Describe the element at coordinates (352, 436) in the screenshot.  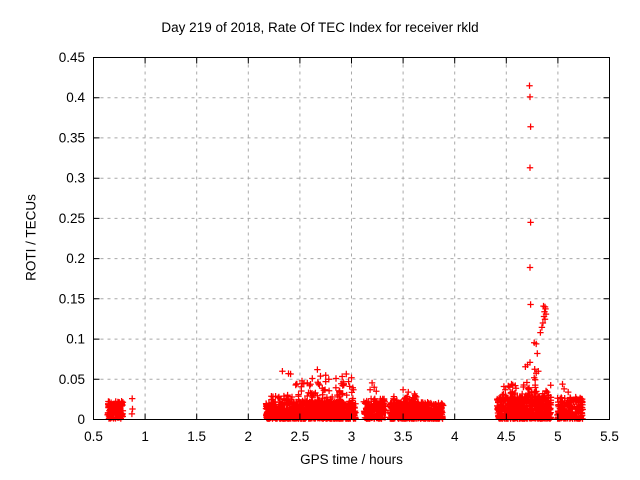
I see `x-tick-label: 3` at that location.